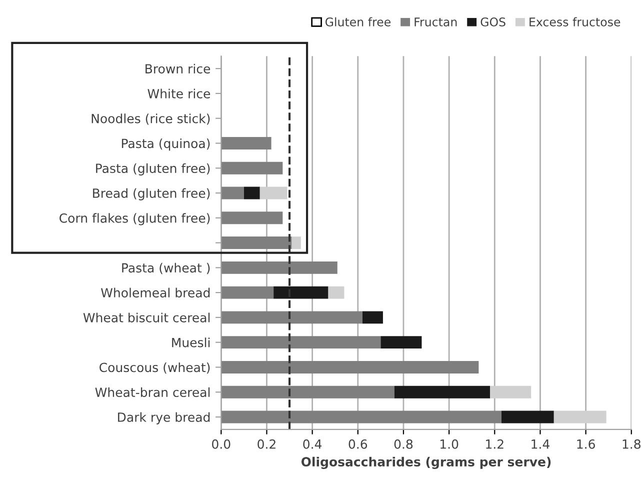 The image size is (641, 488). I want to click on x-tick-label: 0.0, so click(221, 444).